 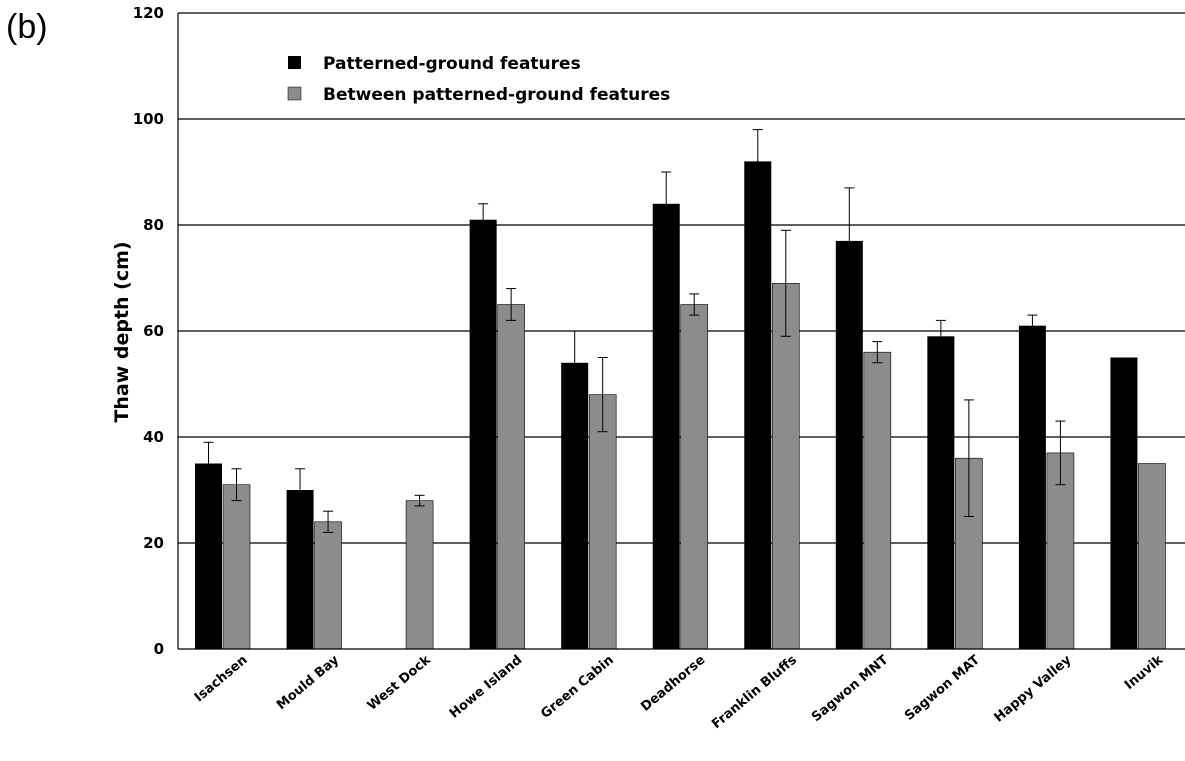 What do you see at coordinates (153, 331) in the screenshot?
I see `y-tick-label: 60` at bounding box center [153, 331].